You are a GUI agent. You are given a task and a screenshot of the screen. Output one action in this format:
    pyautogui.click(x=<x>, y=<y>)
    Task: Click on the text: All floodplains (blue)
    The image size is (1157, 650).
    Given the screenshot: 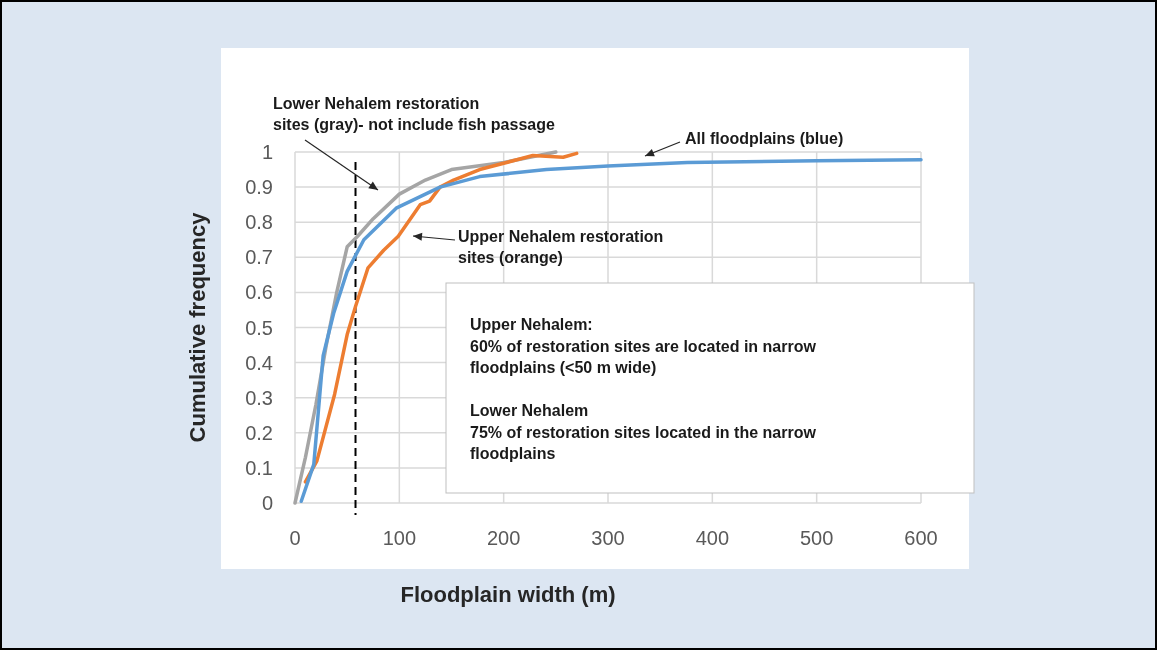 What is the action you would take?
    pyautogui.click(x=764, y=138)
    